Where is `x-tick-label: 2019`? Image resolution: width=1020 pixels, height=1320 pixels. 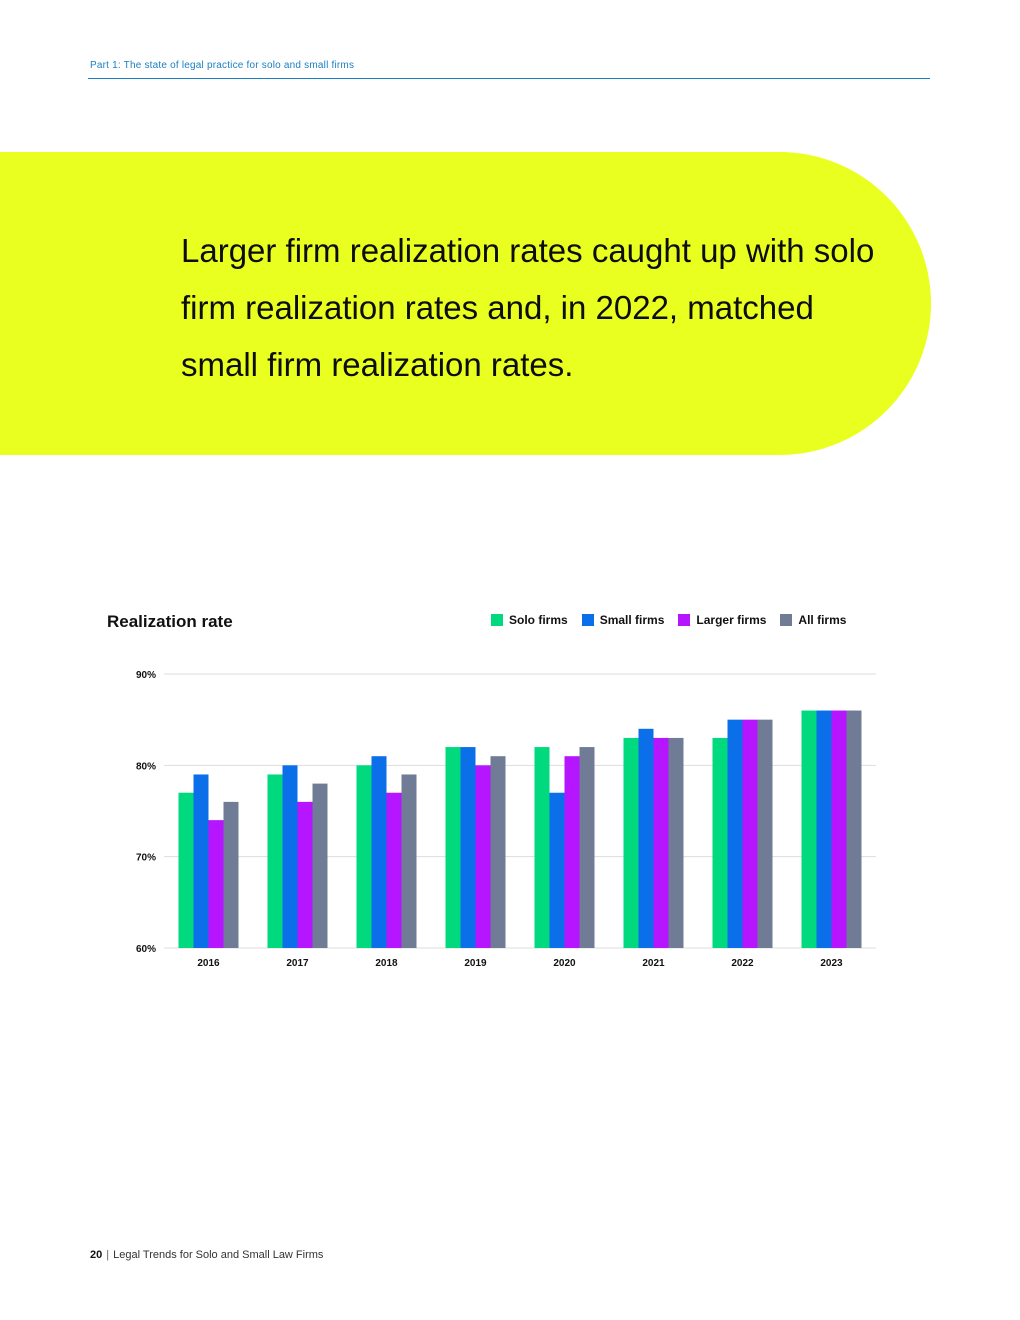
x-tick-label: 2019 is located at coordinates (475, 963).